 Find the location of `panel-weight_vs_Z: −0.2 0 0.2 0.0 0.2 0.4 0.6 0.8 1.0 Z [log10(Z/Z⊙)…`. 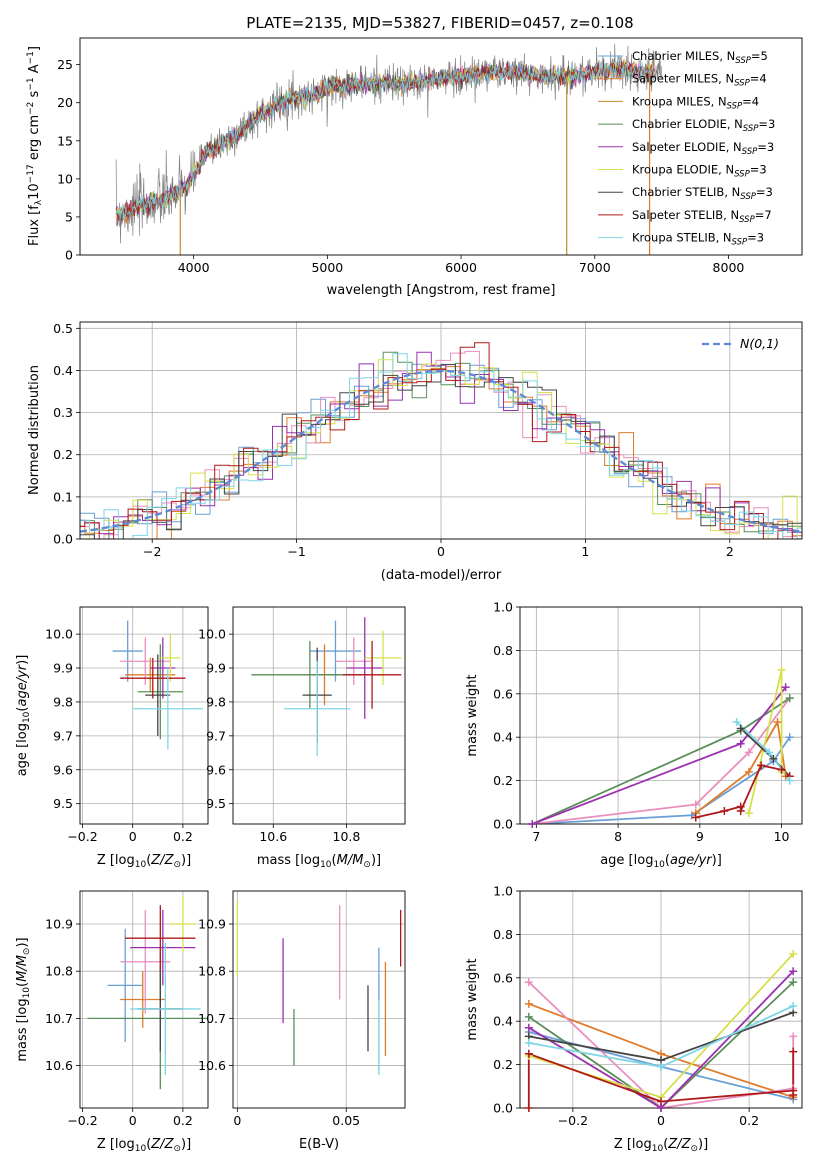

panel-weight_vs_Z: −0.2 0 0.2 0.0 0.2 0.4 0.6 0.8 1.0 Z [log10(Z/Z⊙)… is located at coordinates (634, 1019).